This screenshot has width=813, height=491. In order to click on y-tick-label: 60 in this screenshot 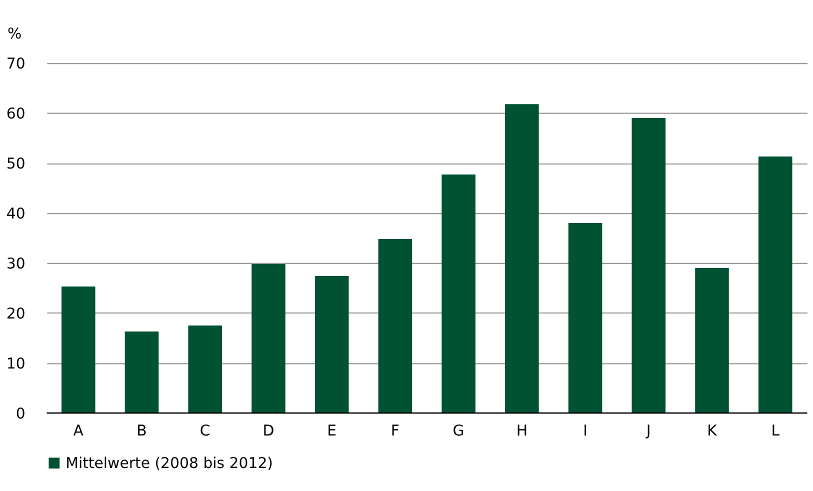, I will do `click(16, 113)`.